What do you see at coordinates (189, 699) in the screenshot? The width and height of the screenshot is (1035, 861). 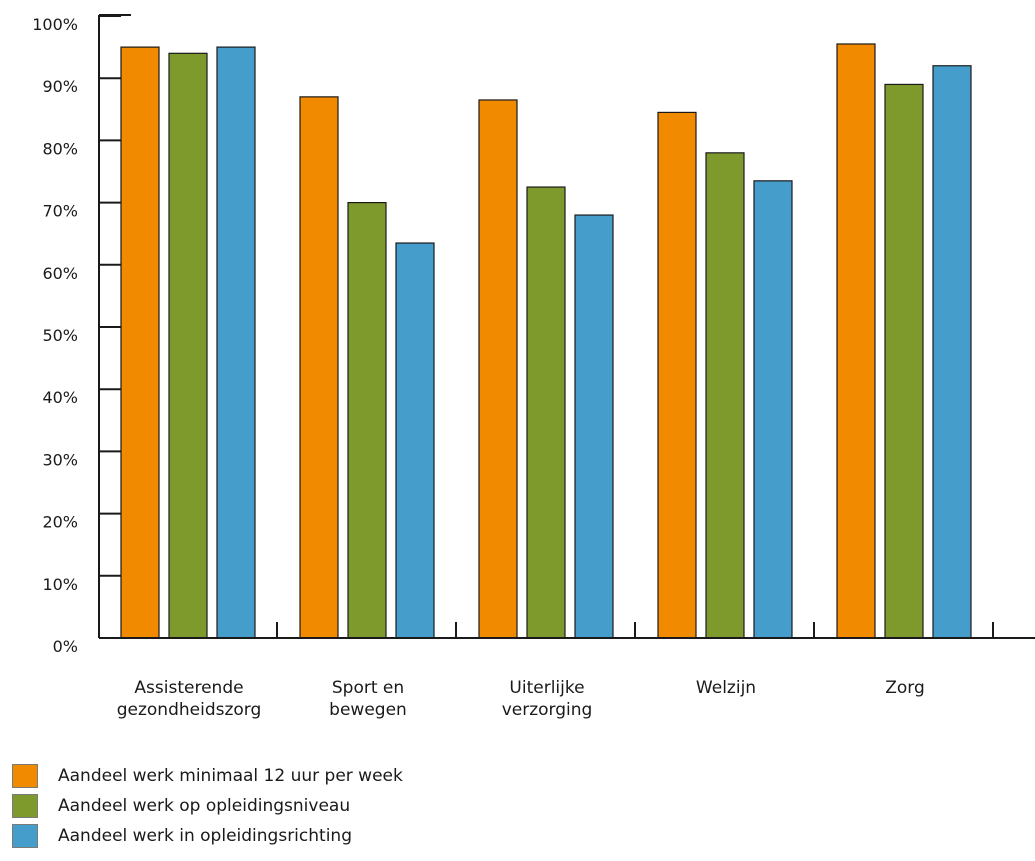 I see `category-label: Assisterende gezondheidszorg` at bounding box center [189, 699].